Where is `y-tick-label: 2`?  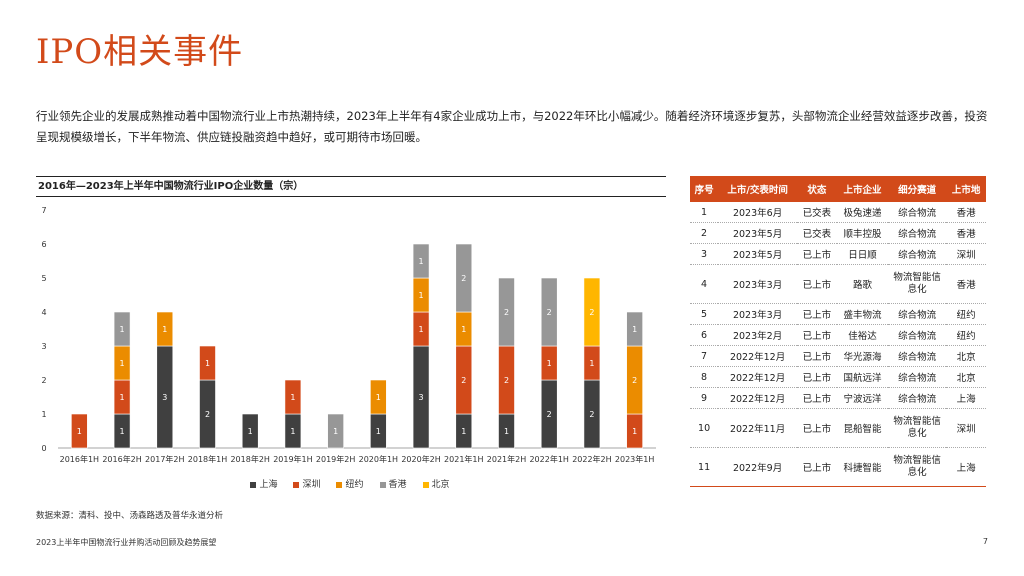
y-tick-label: 2 is located at coordinates (43, 380).